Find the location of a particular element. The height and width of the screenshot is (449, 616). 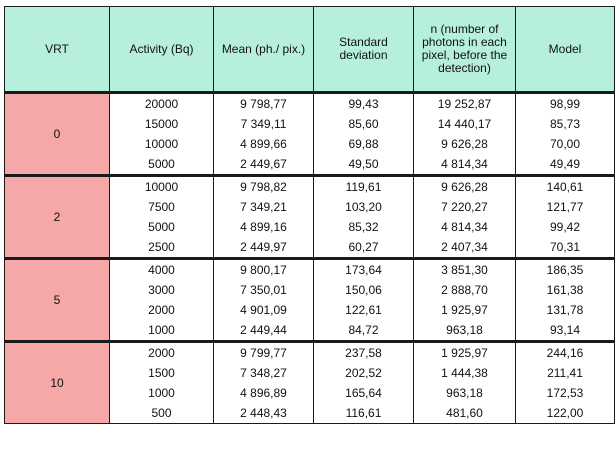

n-cell: 9 626,28 is located at coordinates (464, 185).